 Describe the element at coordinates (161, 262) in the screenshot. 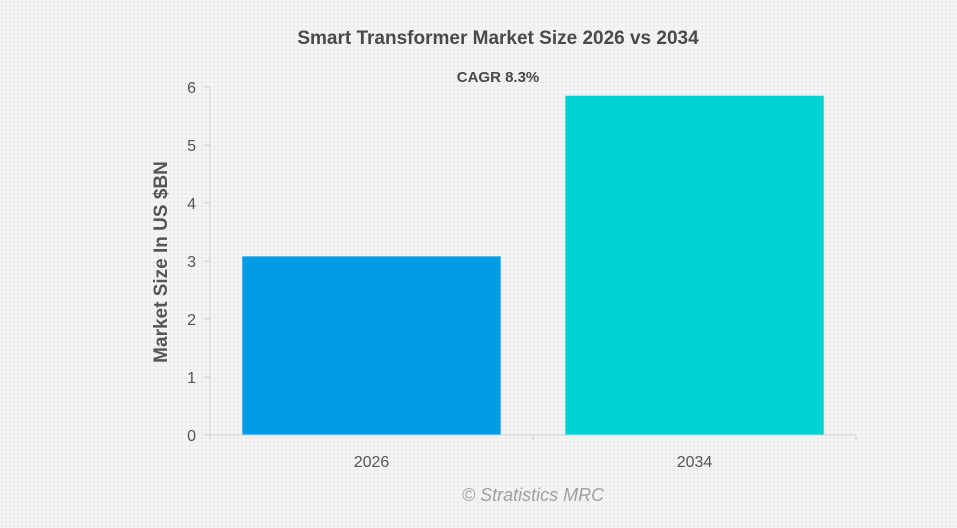

I see `y-axis-label: Market Size In US $BN` at that location.